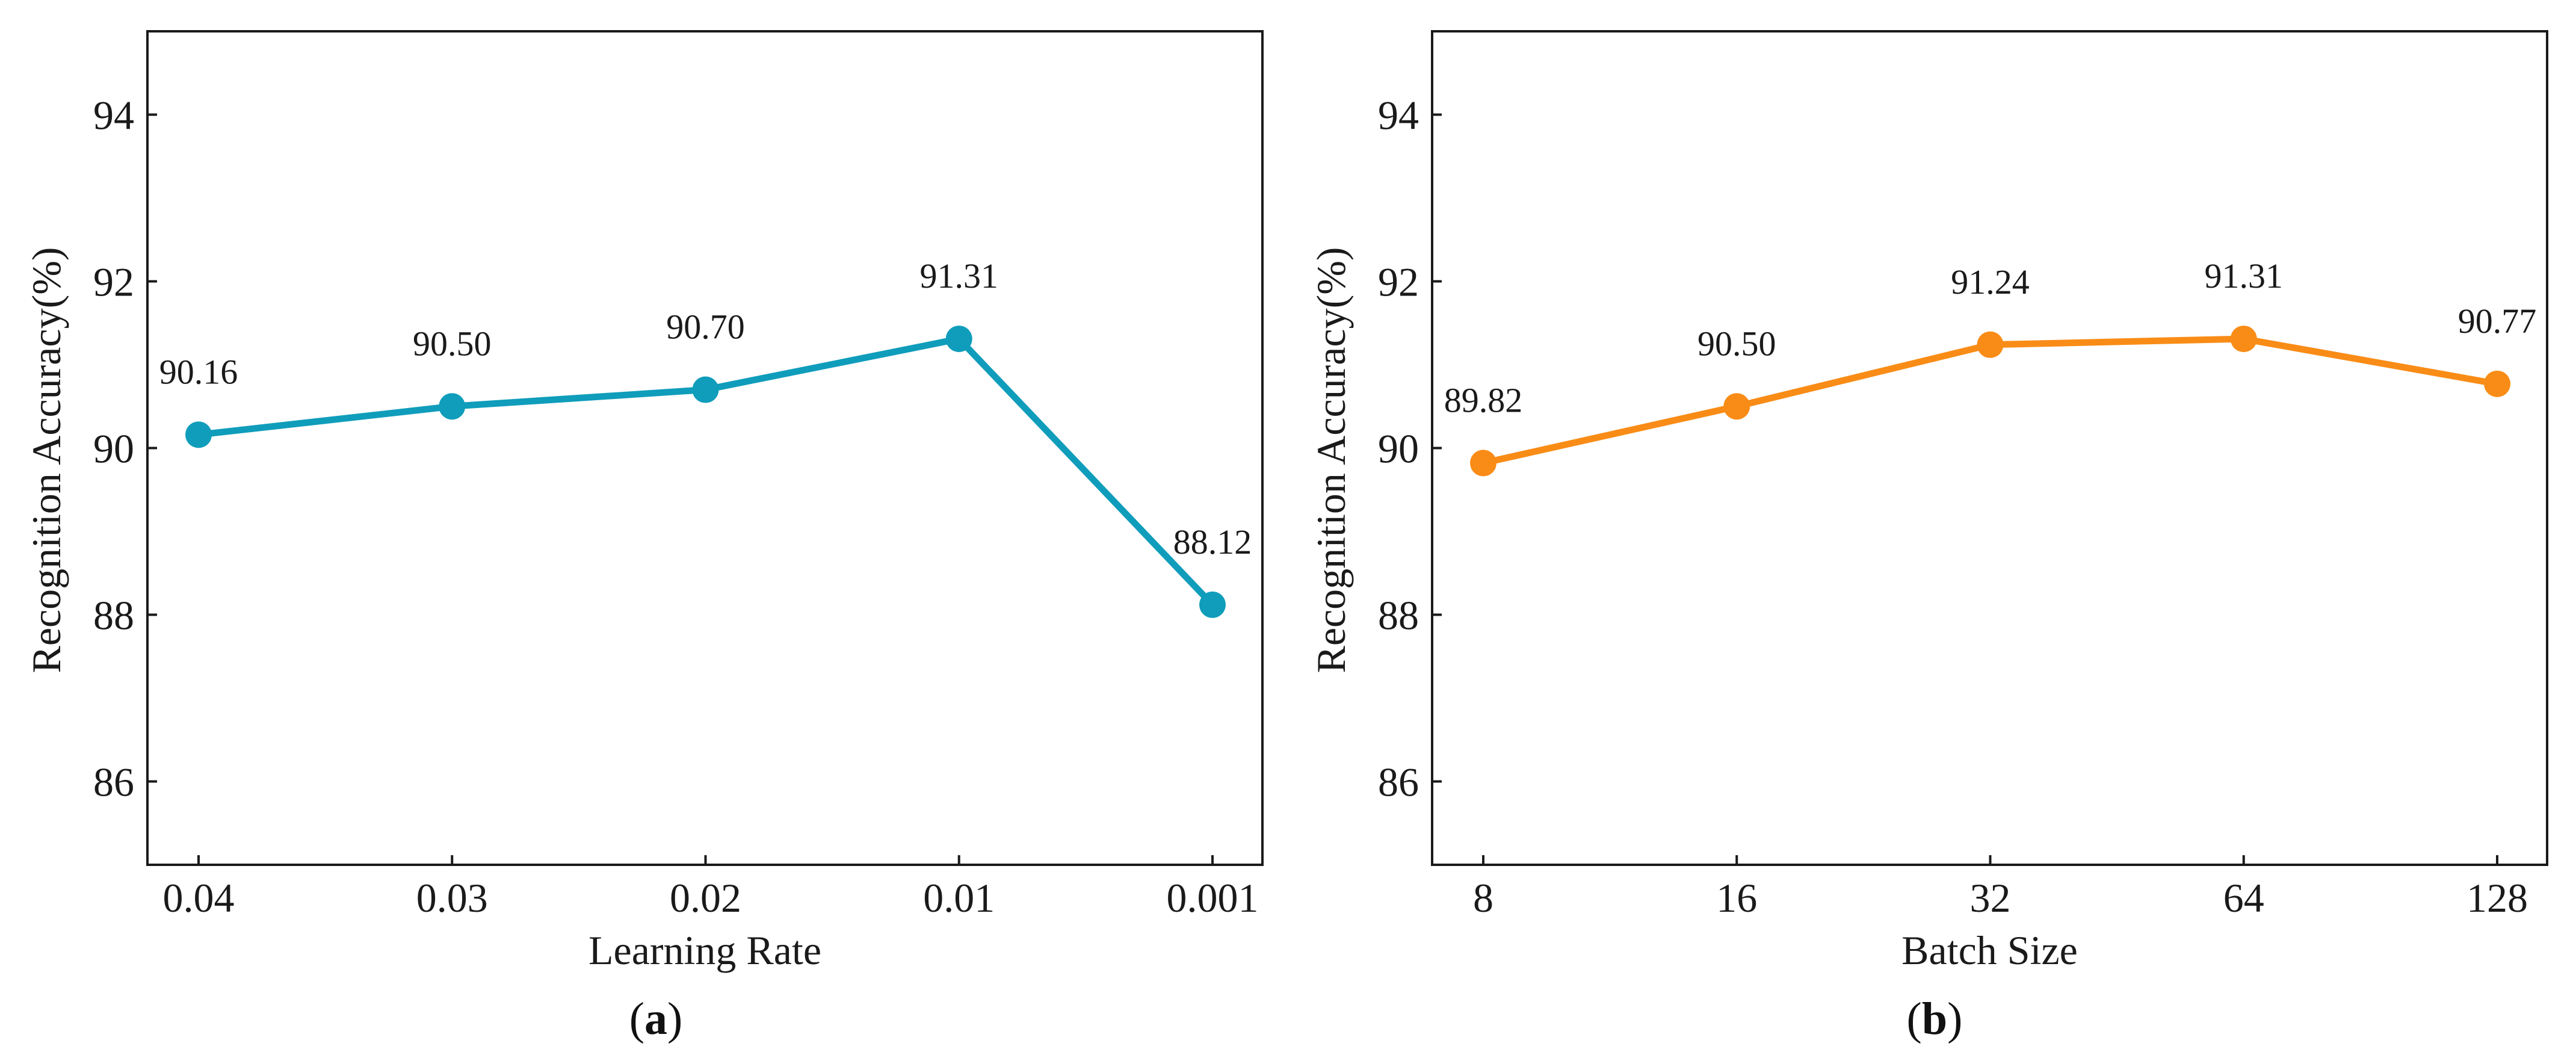 The image size is (2576, 1064). What do you see at coordinates (2497, 898) in the screenshot?
I see `x-tick-label-b-4: 128` at bounding box center [2497, 898].